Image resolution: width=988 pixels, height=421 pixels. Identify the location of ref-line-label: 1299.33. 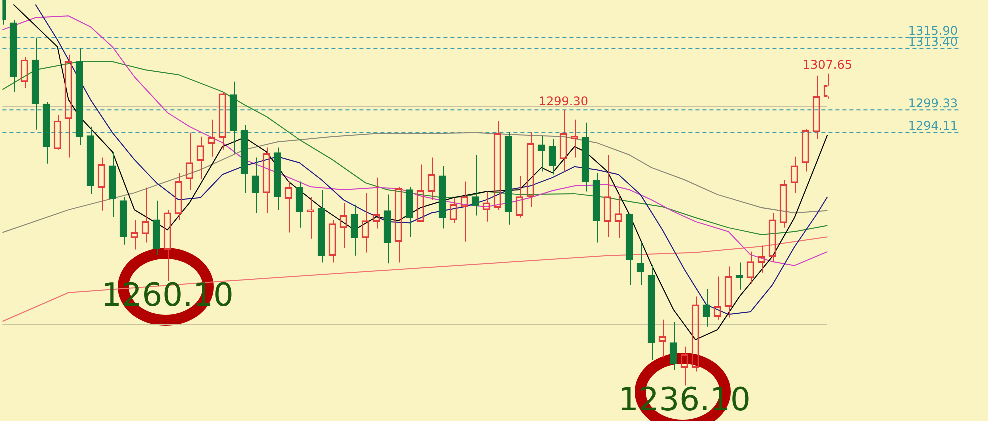
(933, 103).